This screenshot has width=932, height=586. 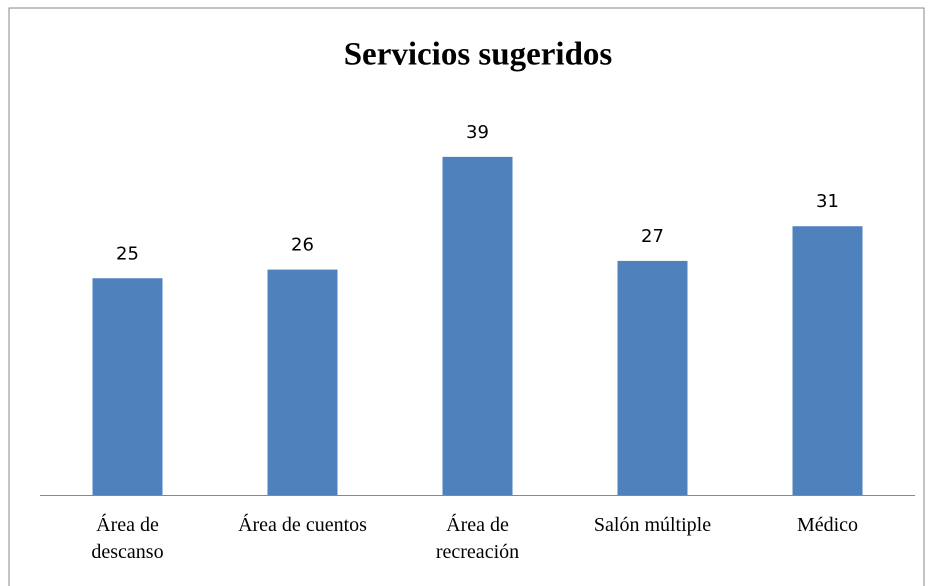 I want to click on x-tick-label: Área de recreación, so click(x=477, y=538).